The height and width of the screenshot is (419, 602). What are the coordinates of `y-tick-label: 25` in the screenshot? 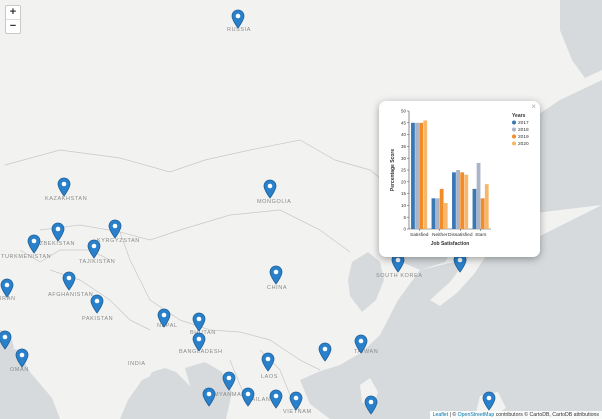 It's located at (404, 170).